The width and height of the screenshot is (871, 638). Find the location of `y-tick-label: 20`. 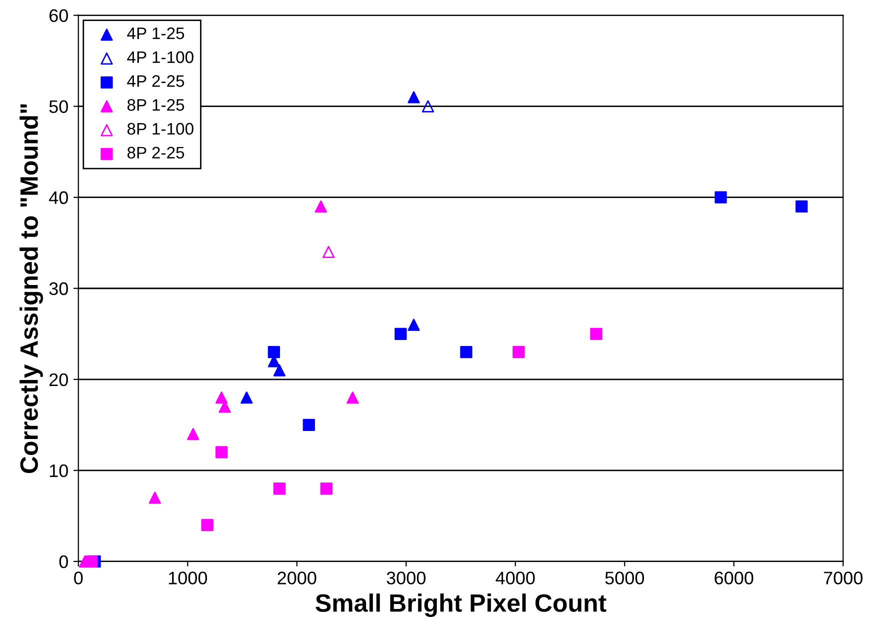

y-tick-label: 20 is located at coordinates (58, 379).